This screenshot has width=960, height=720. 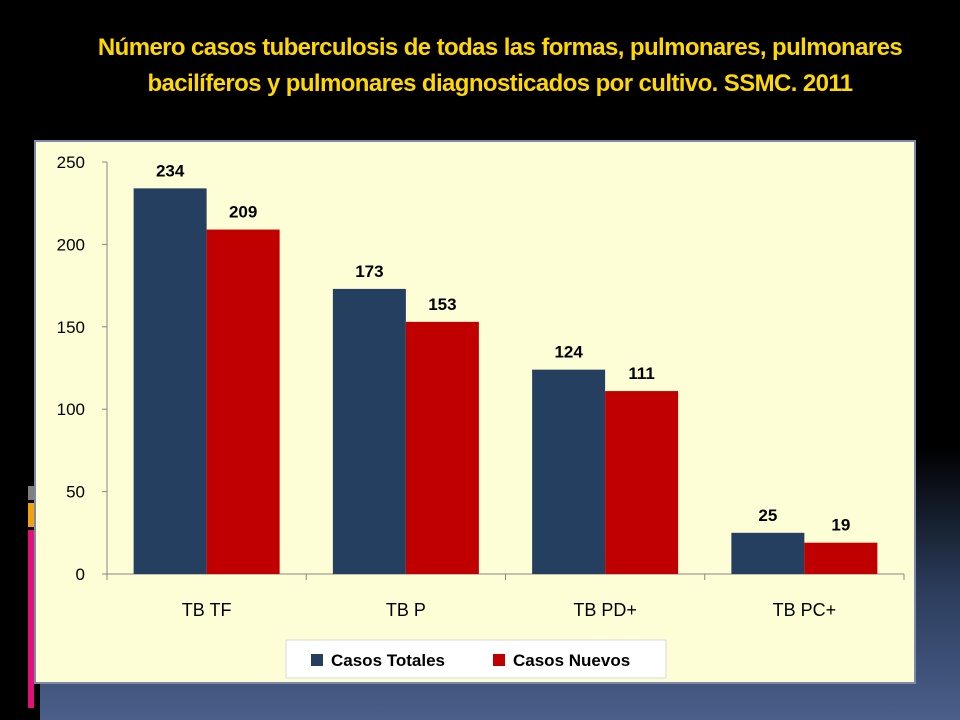 I want to click on data-label: 234, so click(x=170, y=170).